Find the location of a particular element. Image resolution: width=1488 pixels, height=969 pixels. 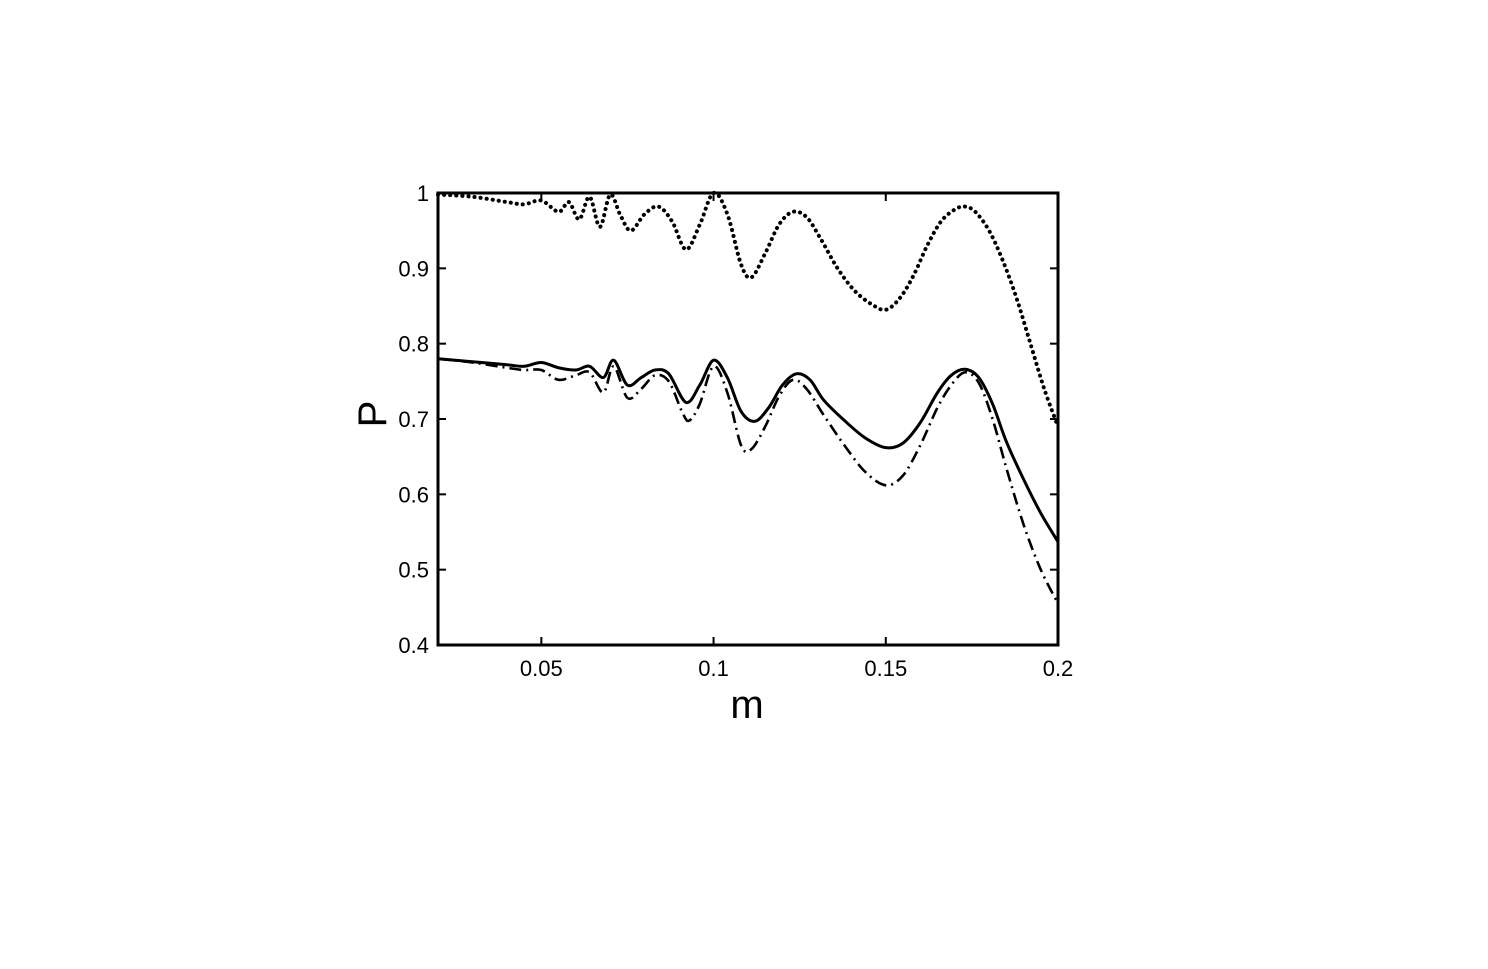

x-tick-label: 0.1 is located at coordinates (713, 668).